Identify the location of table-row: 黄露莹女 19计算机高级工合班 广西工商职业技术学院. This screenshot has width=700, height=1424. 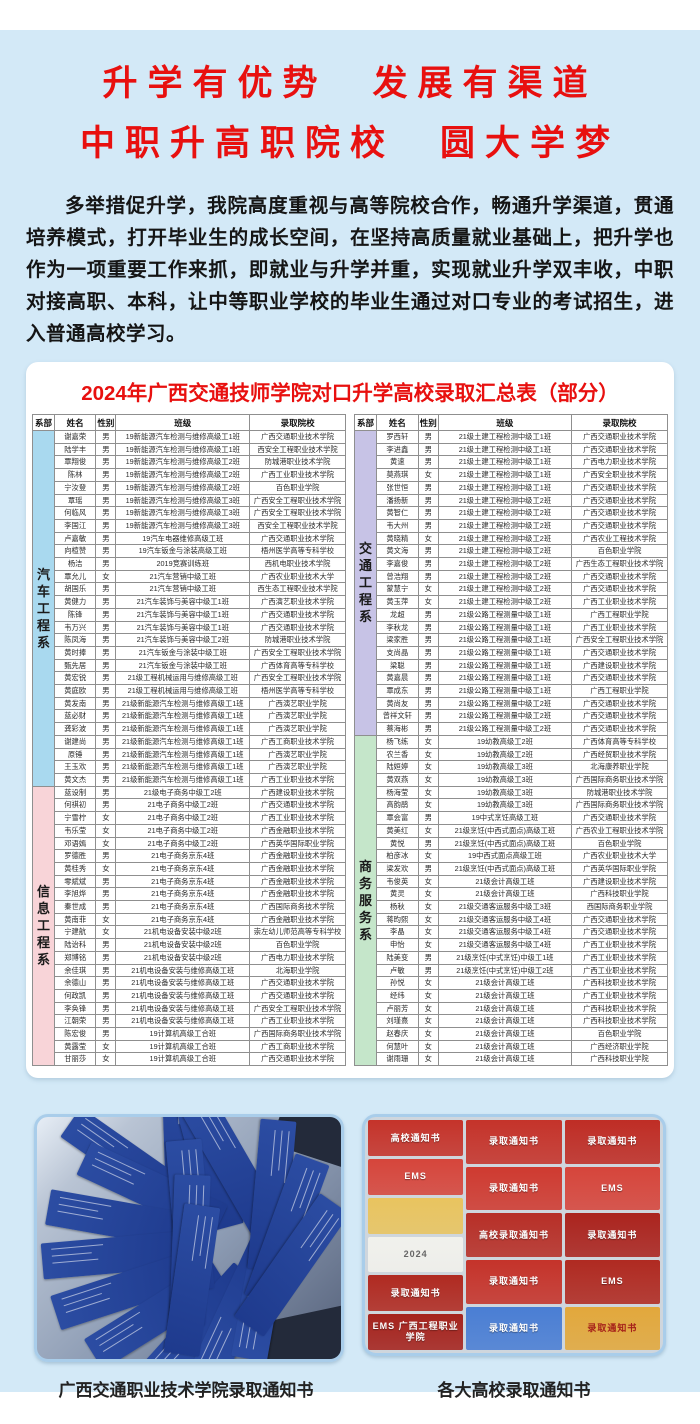
(189, 1046).